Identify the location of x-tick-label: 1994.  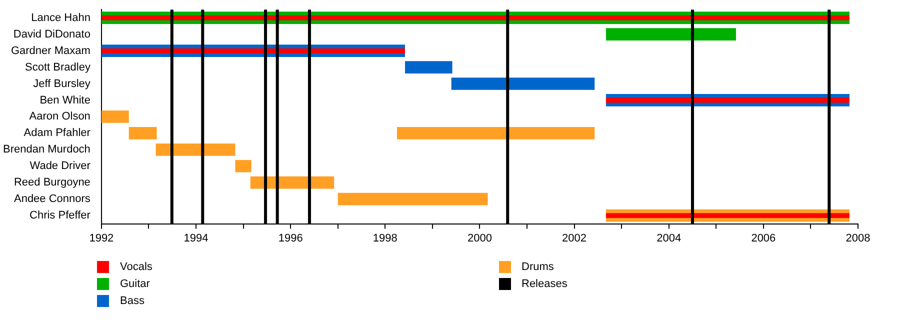
(196, 238).